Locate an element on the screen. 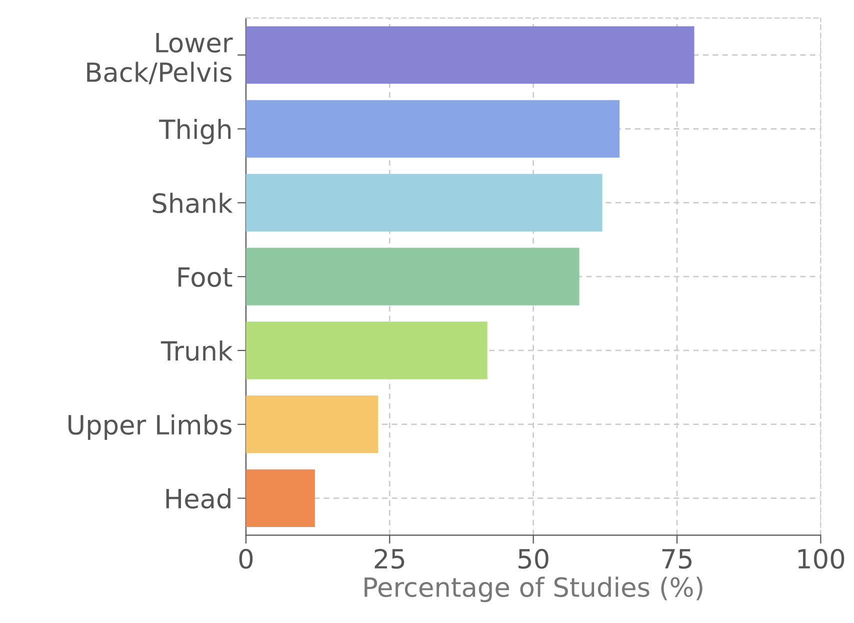  x-axis-title: Percentage of Studies (%) is located at coordinates (533, 589).